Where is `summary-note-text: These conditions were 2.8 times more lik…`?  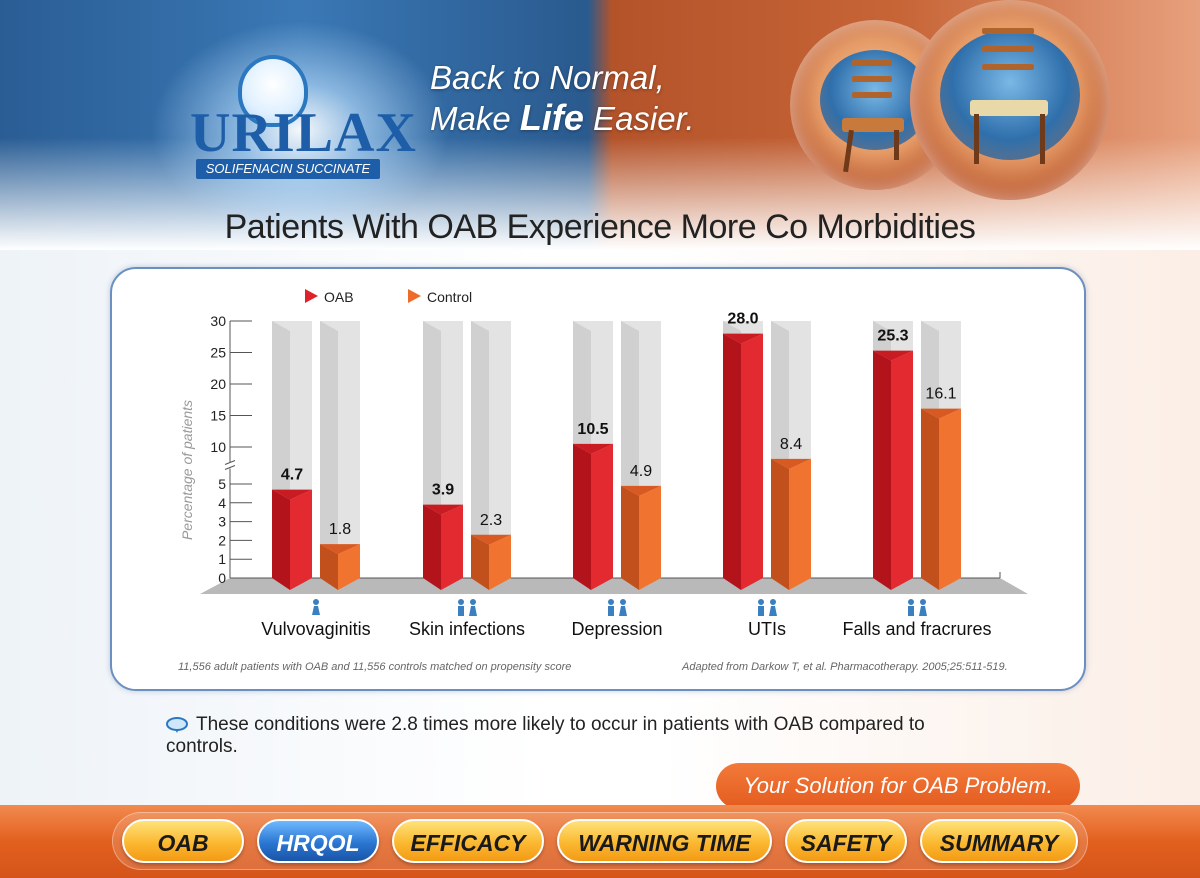
summary-note-text: These conditions were 2.8 times more lik… is located at coordinates (545, 735).